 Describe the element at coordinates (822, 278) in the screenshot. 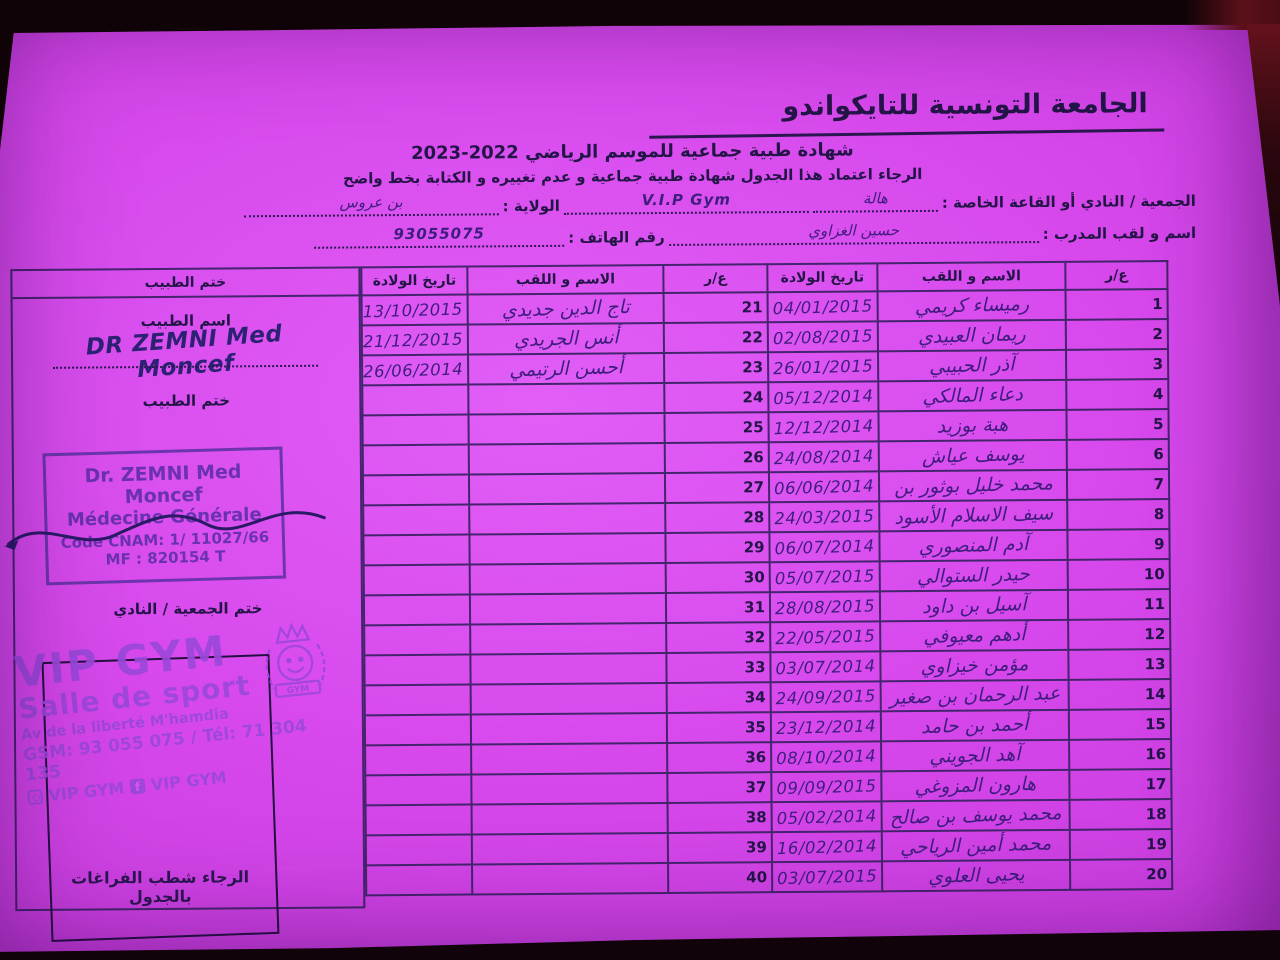

I see `birthdate-header-1: تاريخ الولادة` at that location.